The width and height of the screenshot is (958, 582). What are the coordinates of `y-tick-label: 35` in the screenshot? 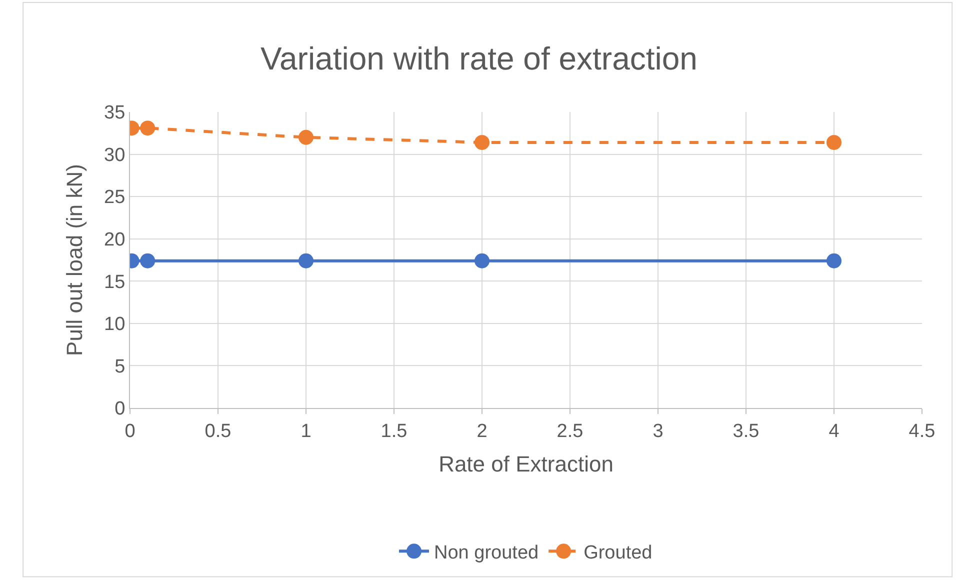 It's located at (115, 113).